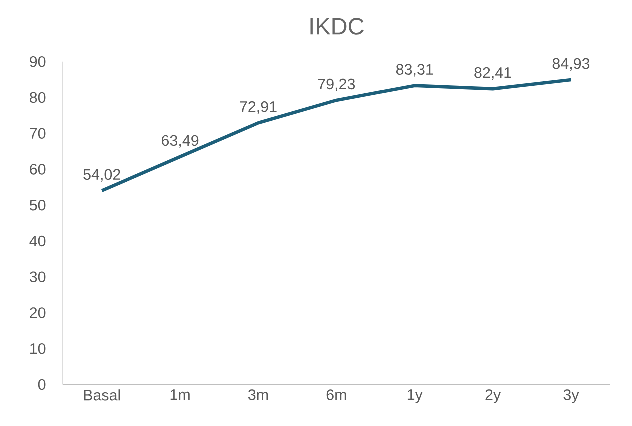 The width and height of the screenshot is (632, 426). I want to click on x-tick-label: 3m, so click(258, 395).